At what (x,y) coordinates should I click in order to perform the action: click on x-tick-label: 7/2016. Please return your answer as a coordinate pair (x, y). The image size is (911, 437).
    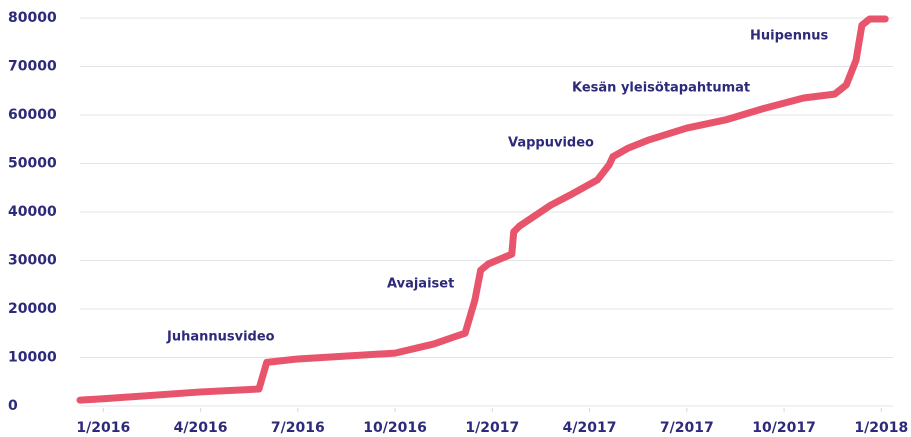
    Looking at the image, I should click on (298, 428).